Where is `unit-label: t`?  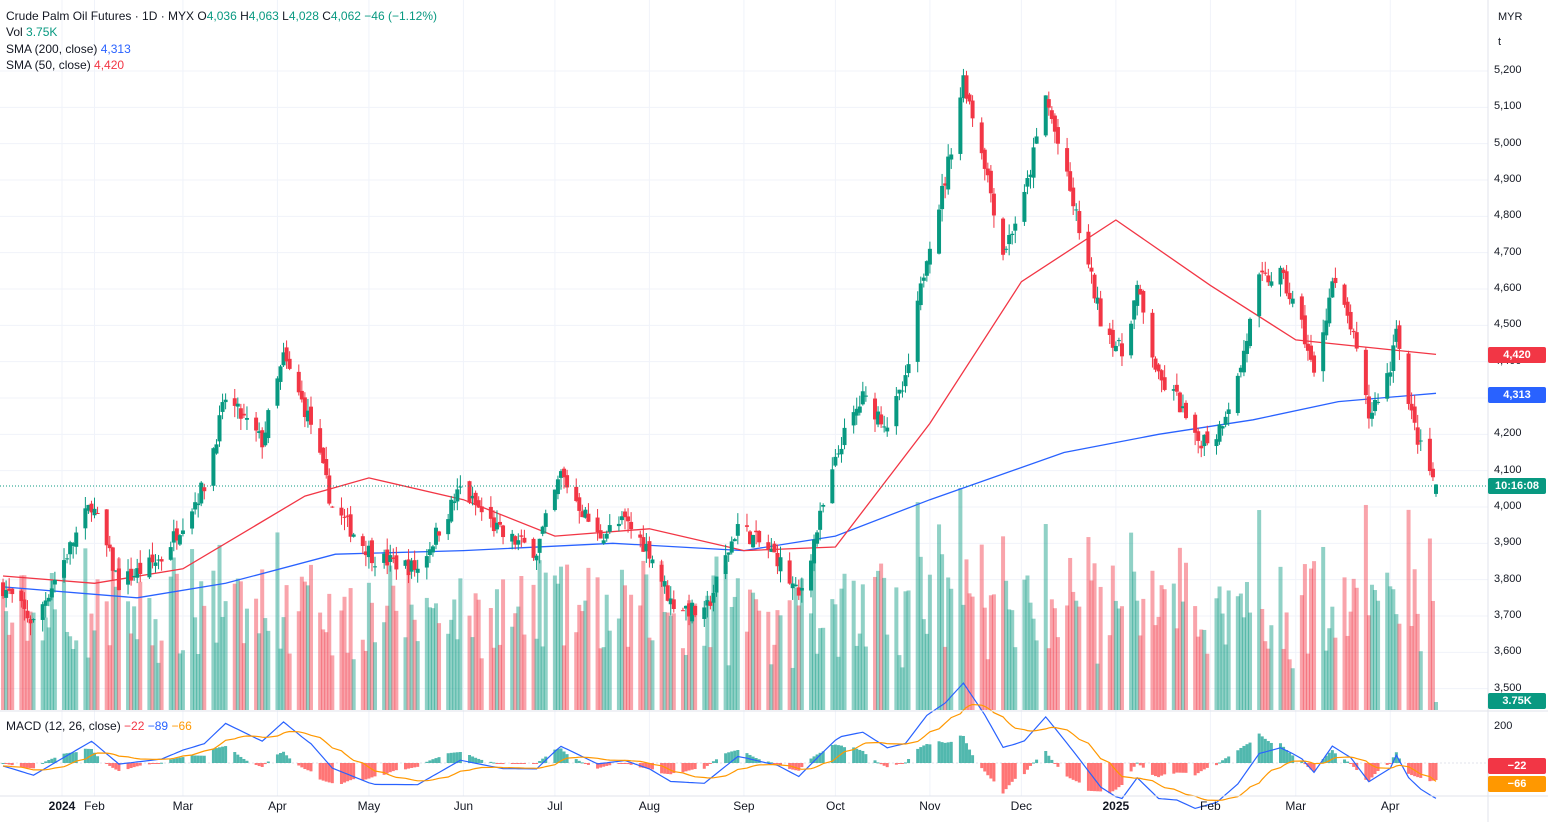 unit-label: t is located at coordinates (1500, 42).